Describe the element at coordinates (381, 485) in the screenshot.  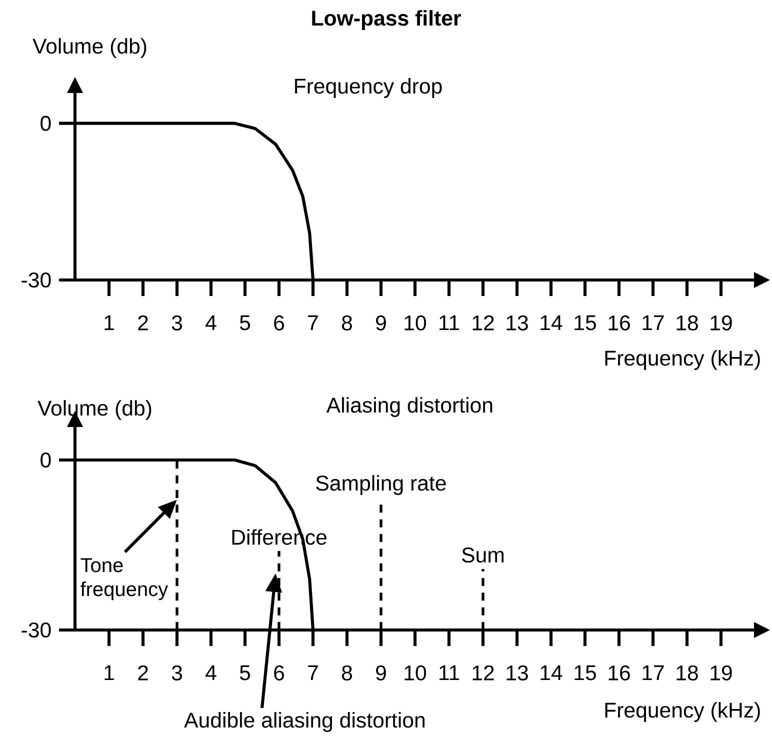
I see `ref-line-label: Sampling rate` at that location.